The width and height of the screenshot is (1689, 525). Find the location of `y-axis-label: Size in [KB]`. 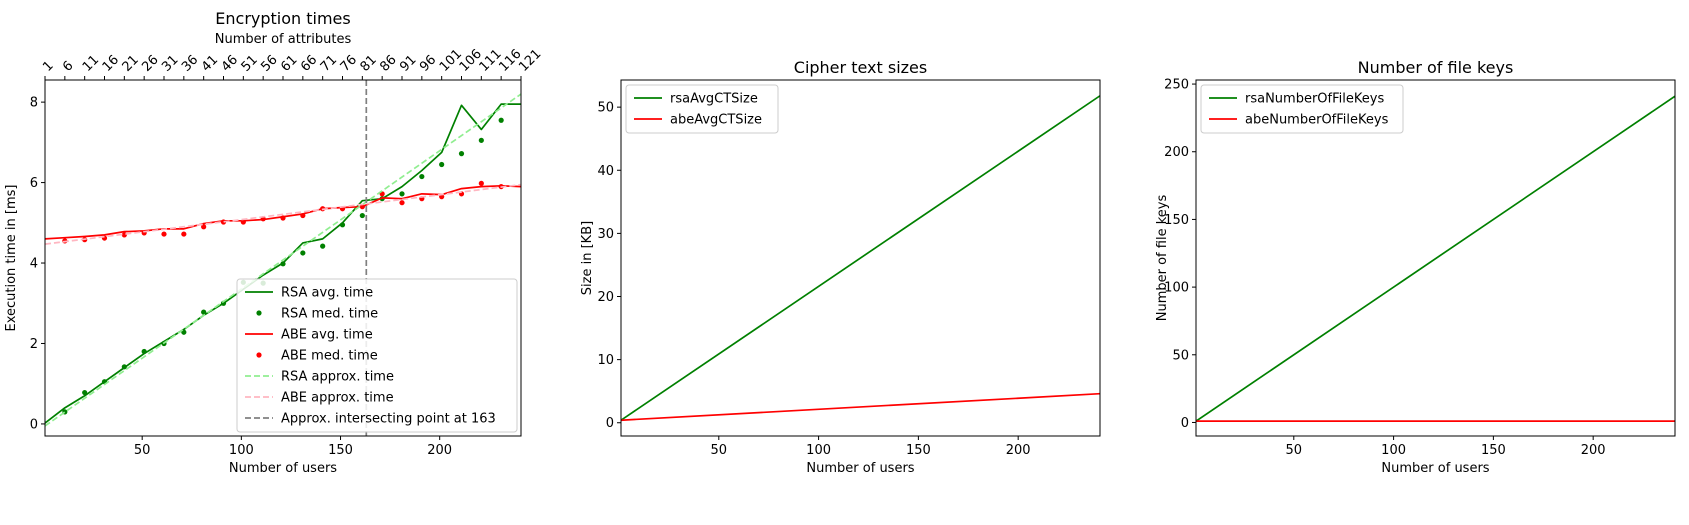

y-axis-label: Size in [KB] is located at coordinates (587, 258).